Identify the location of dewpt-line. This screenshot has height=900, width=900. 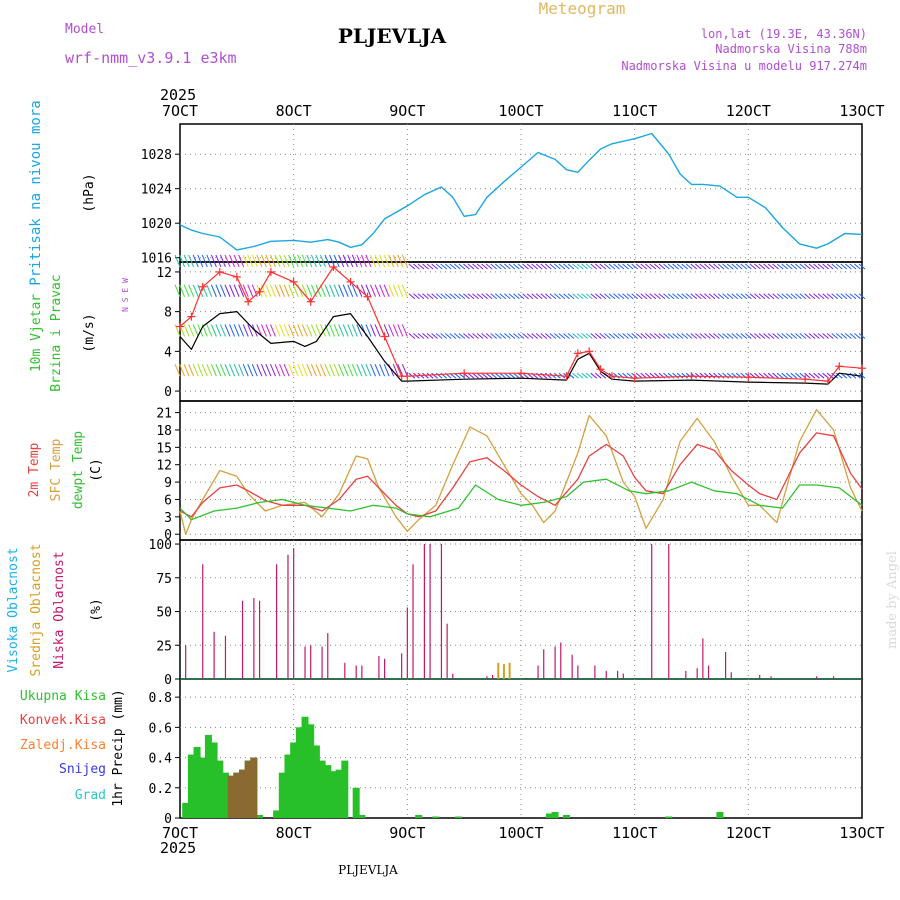
(521, 499).